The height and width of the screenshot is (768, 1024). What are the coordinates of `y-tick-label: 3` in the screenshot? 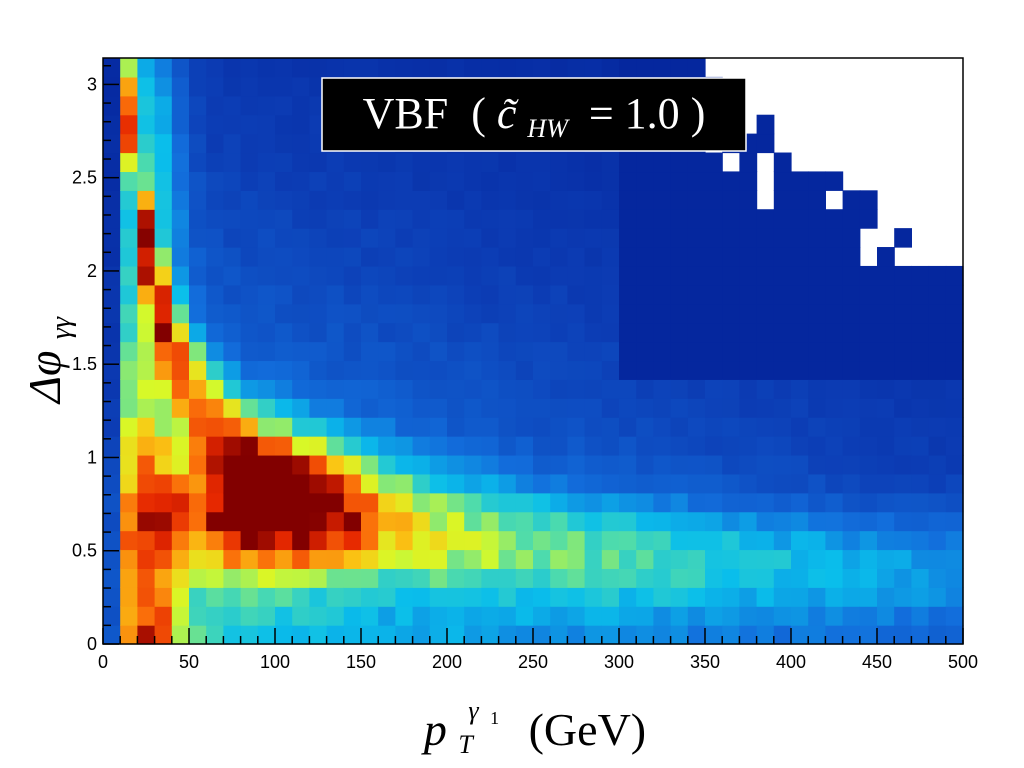 It's located at (92, 84).